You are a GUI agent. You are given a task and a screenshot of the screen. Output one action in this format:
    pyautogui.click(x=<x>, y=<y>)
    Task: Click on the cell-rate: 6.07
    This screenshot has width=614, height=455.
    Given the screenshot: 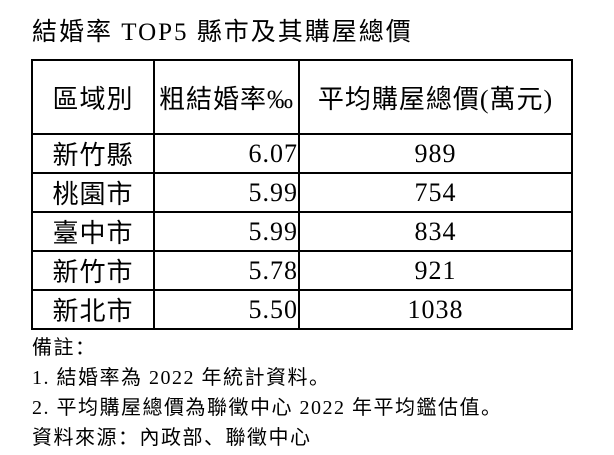 What is the action you would take?
    pyautogui.click(x=226, y=153)
    